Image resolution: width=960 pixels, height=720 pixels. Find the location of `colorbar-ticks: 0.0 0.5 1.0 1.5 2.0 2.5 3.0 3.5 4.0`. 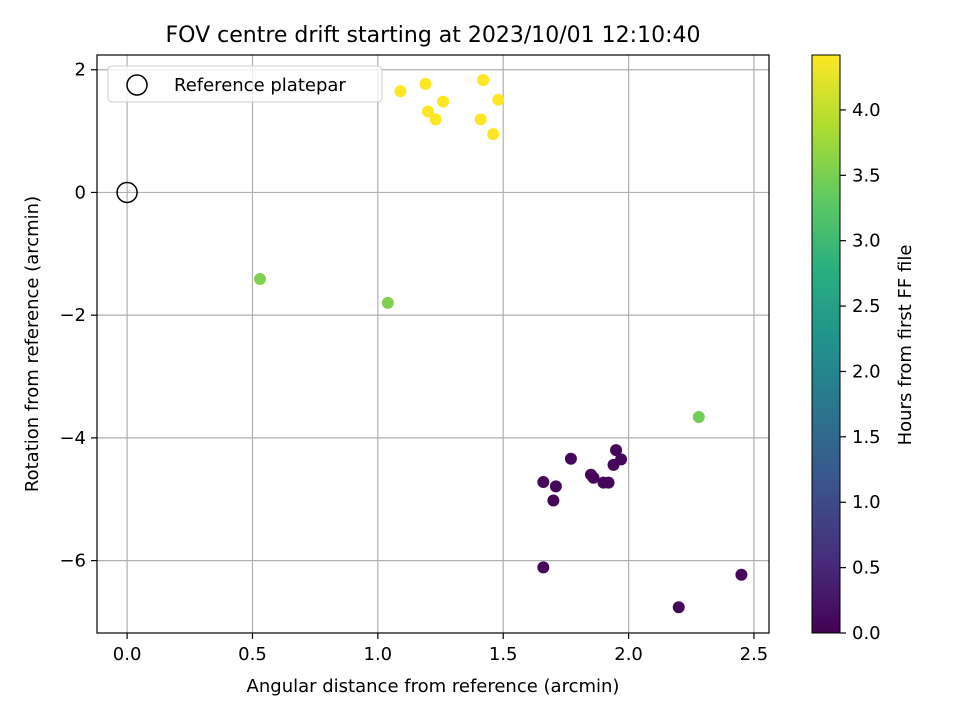

colorbar-ticks: 0.0 0.5 1.0 1.5 2.0 2.5 3.0 3.5 4.0 is located at coordinates (860, 372).